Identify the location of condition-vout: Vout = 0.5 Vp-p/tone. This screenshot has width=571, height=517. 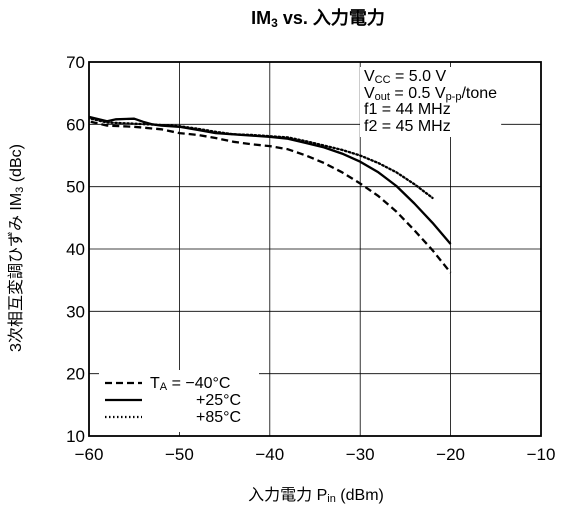
(430, 94).